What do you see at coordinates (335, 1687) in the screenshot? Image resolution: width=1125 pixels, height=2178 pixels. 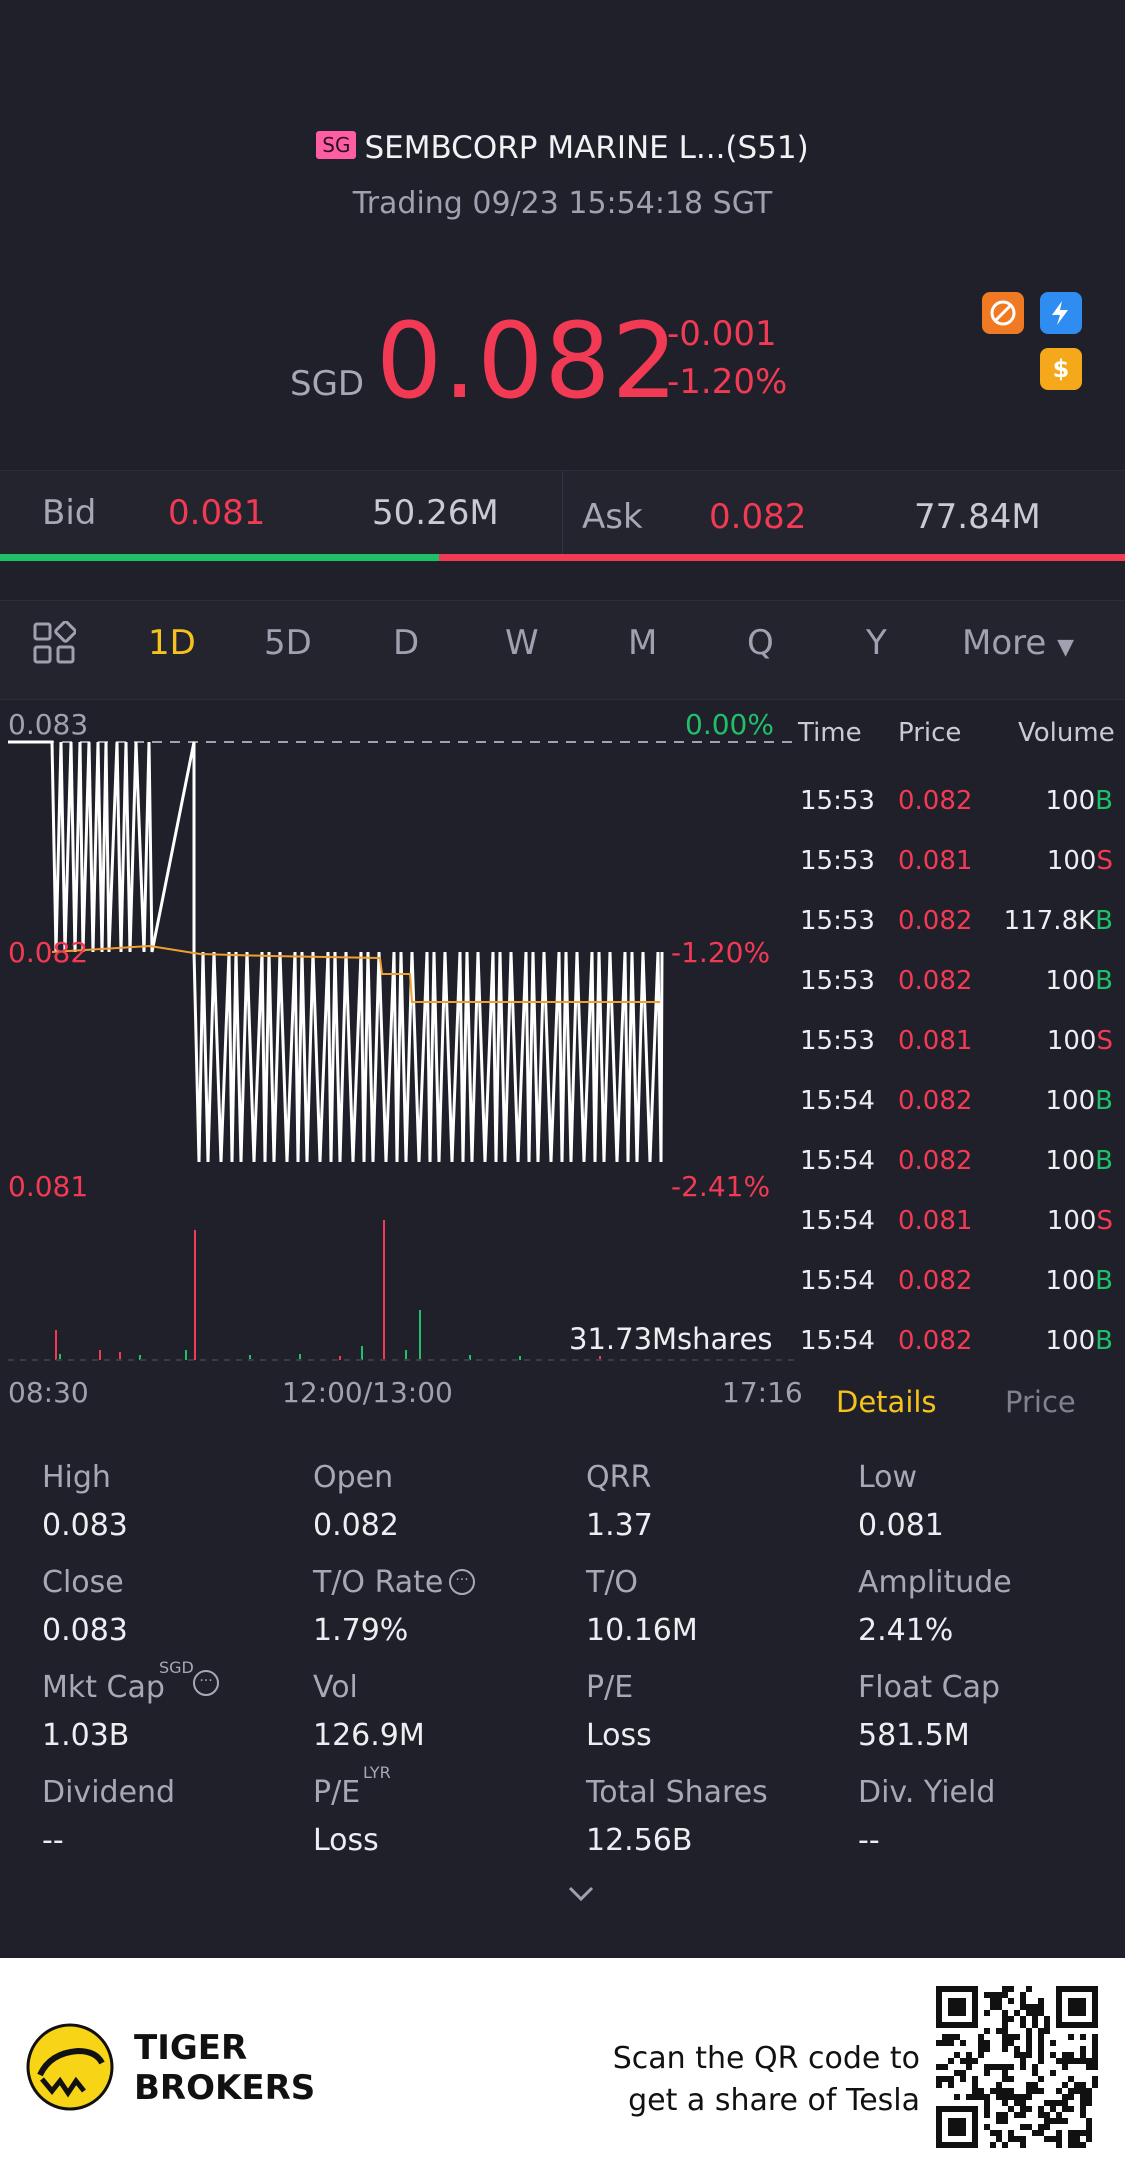 I see `vol-label: Vol` at bounding box center [335, 1687].